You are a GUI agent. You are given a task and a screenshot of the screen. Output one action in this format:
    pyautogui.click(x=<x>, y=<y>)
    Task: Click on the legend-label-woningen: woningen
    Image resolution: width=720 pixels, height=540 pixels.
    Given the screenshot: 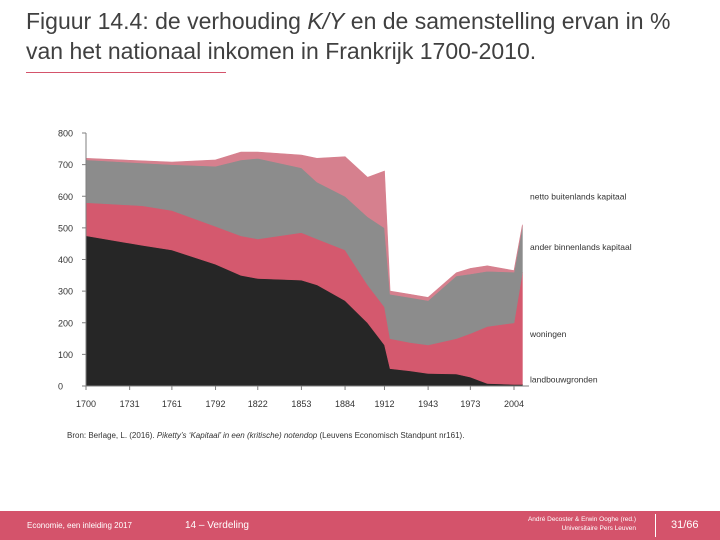 What is the action you would take?
    pyautogui.click(x=548, y=334)
    